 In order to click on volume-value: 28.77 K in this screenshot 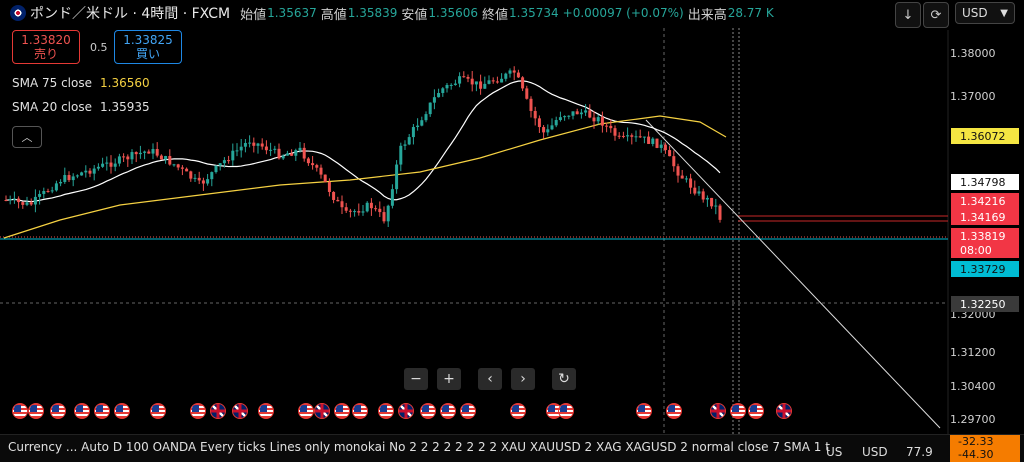, I will do `click(750, 13)`.